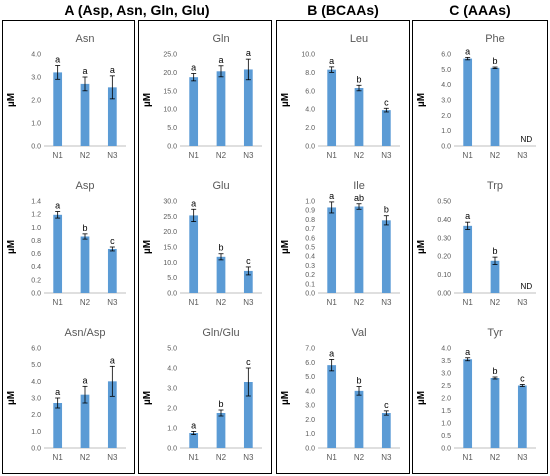 Image resolution: width=550 pixels, height=476 pixels. Describe the element at coordinates (468, 155) in the screenshot. I see `phe-xtick: N1` at that location.